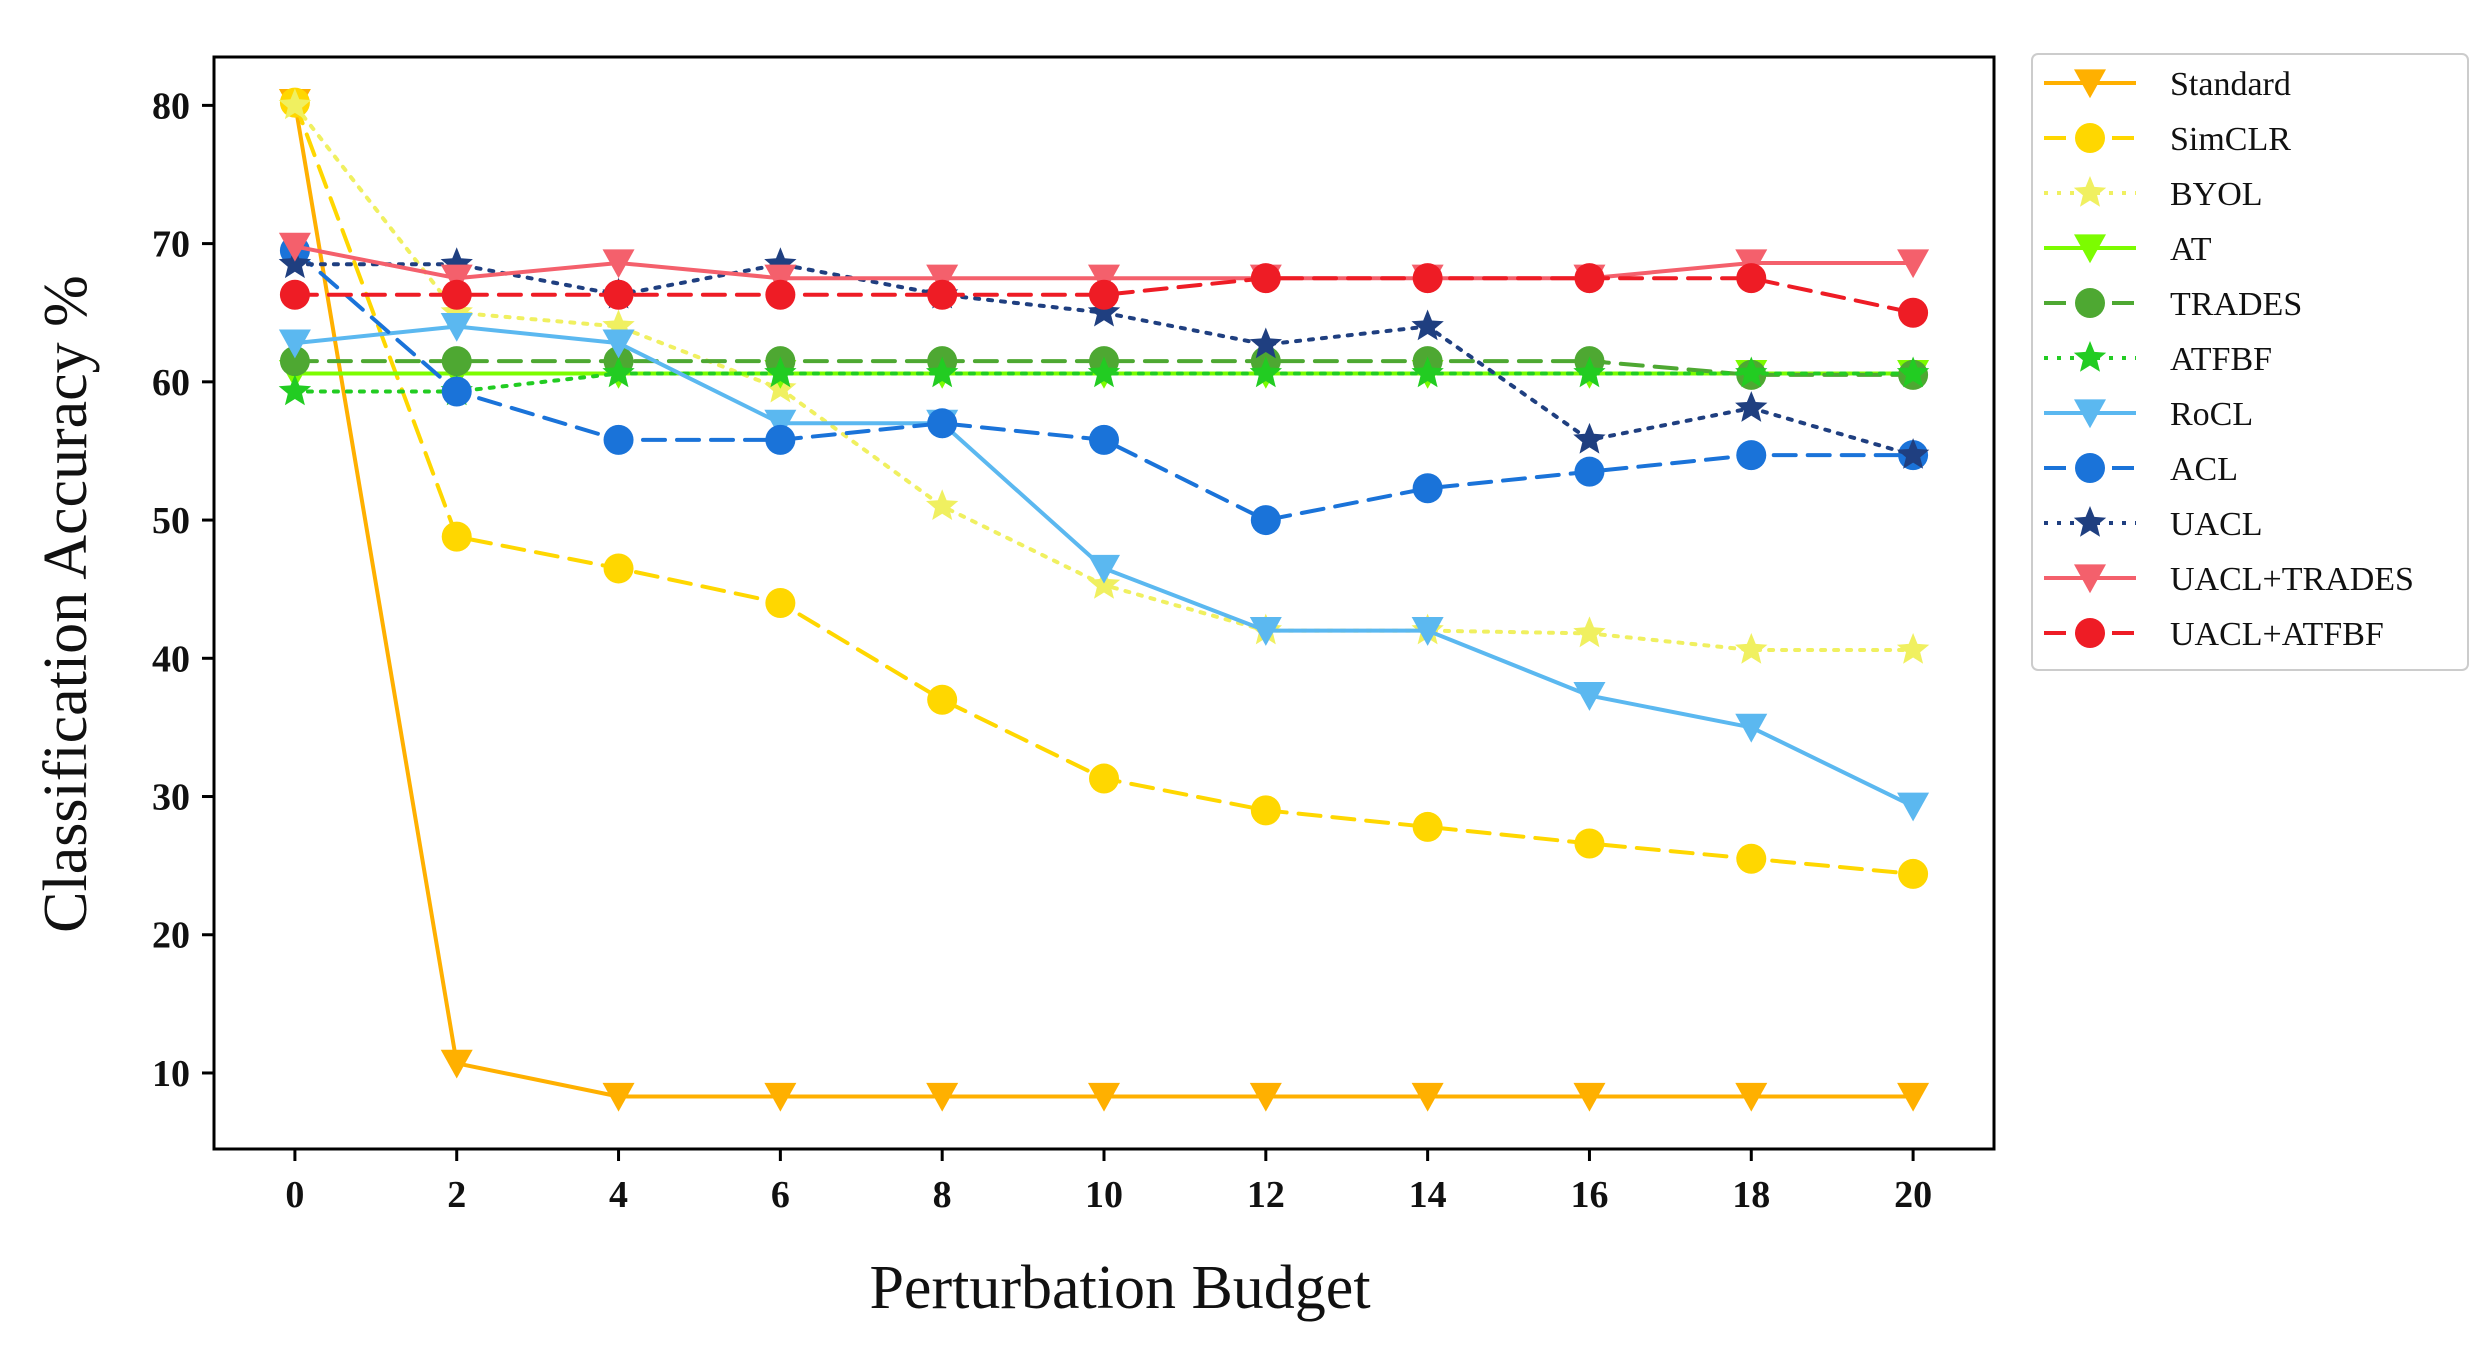 The height and width of the screenshot is (1345, 2492). What do you see at coordinates (780, 1195) in the screenshot?
I see `x-tick-label: 6` at bounding box center [780, 1195].